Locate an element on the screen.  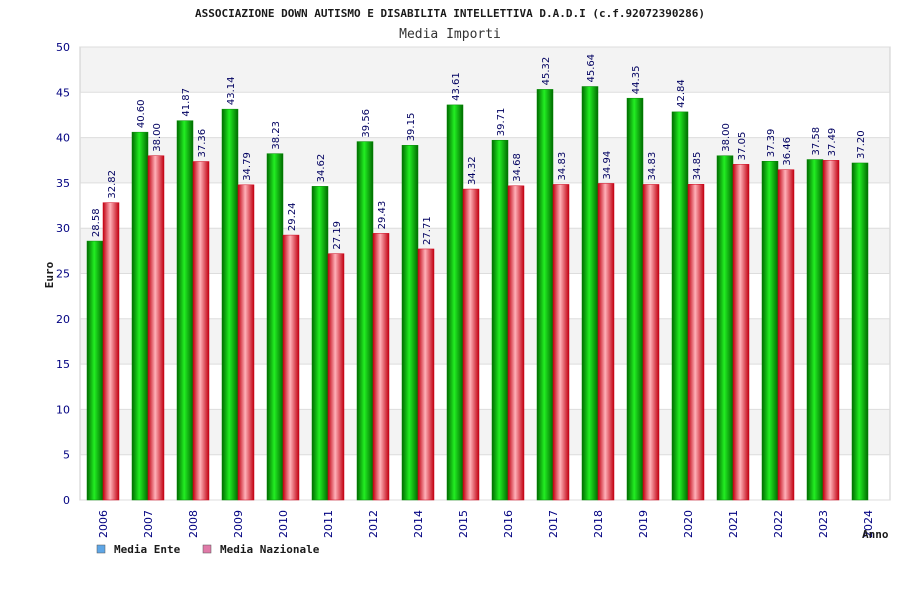
data-label: 37.20 is located at coordinates (861, 144).